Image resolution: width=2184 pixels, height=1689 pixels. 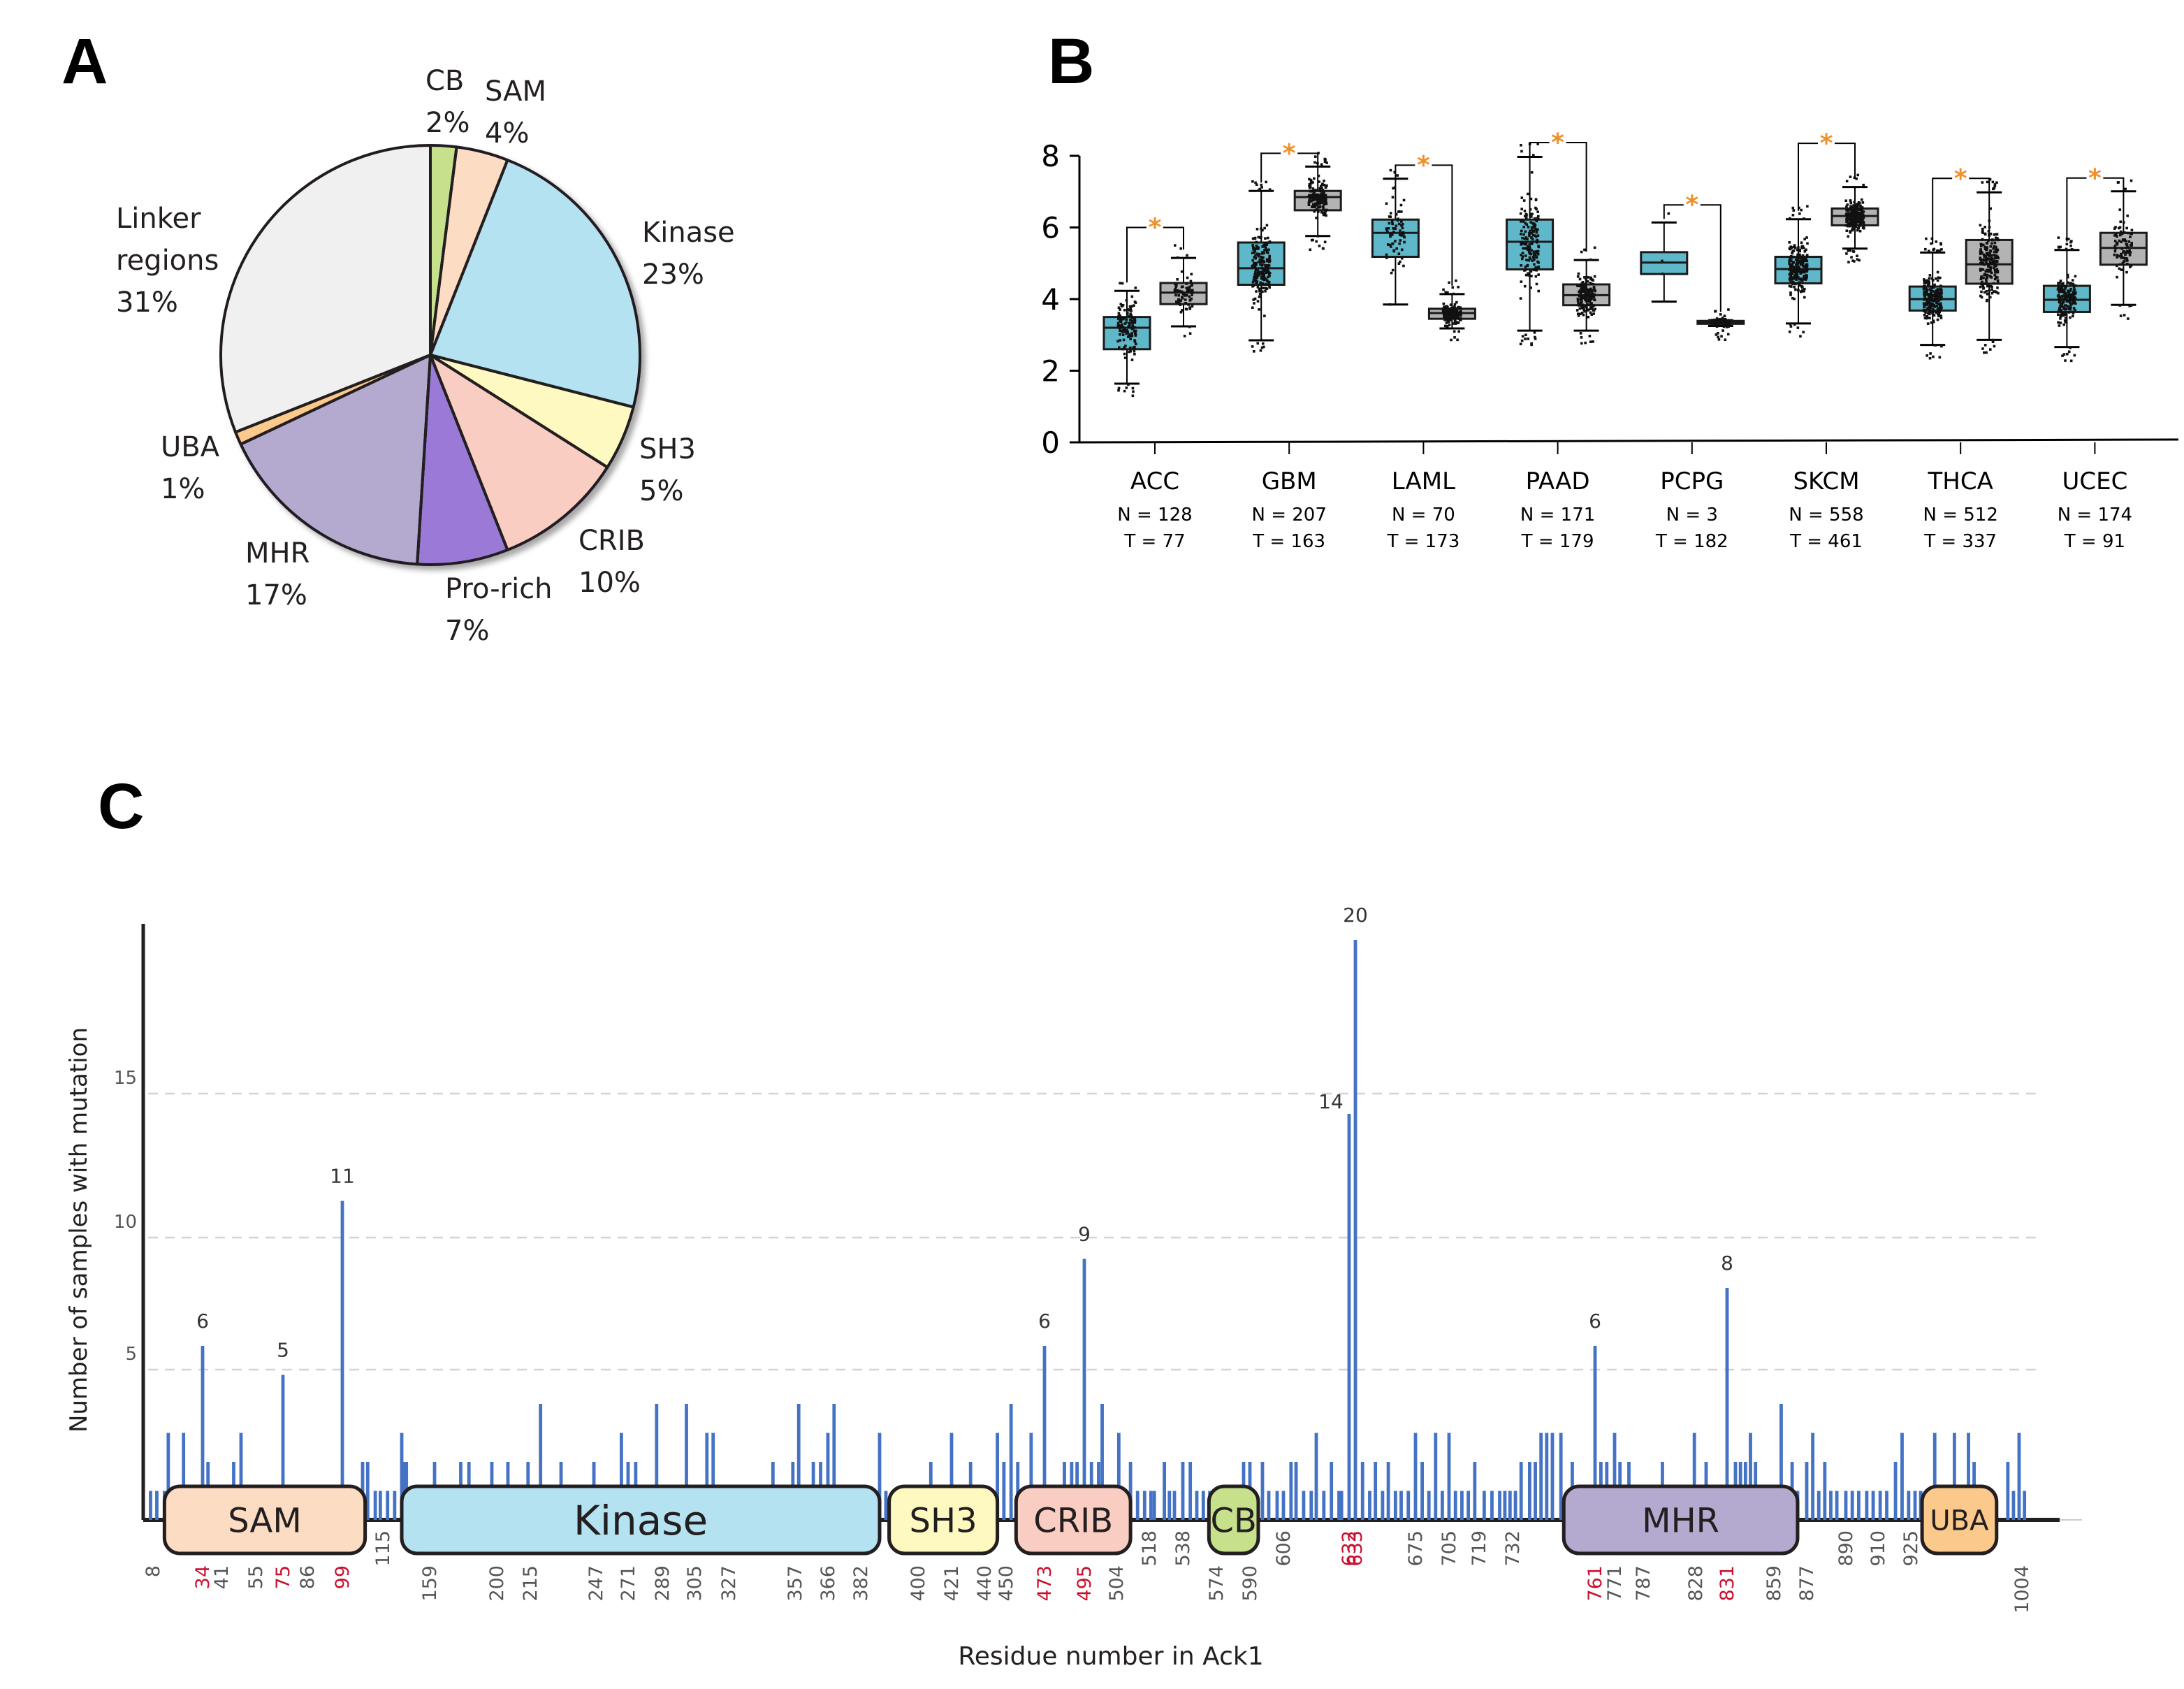 I want to click on residue-tick-label: 590, so click(x=1250, y=1583).